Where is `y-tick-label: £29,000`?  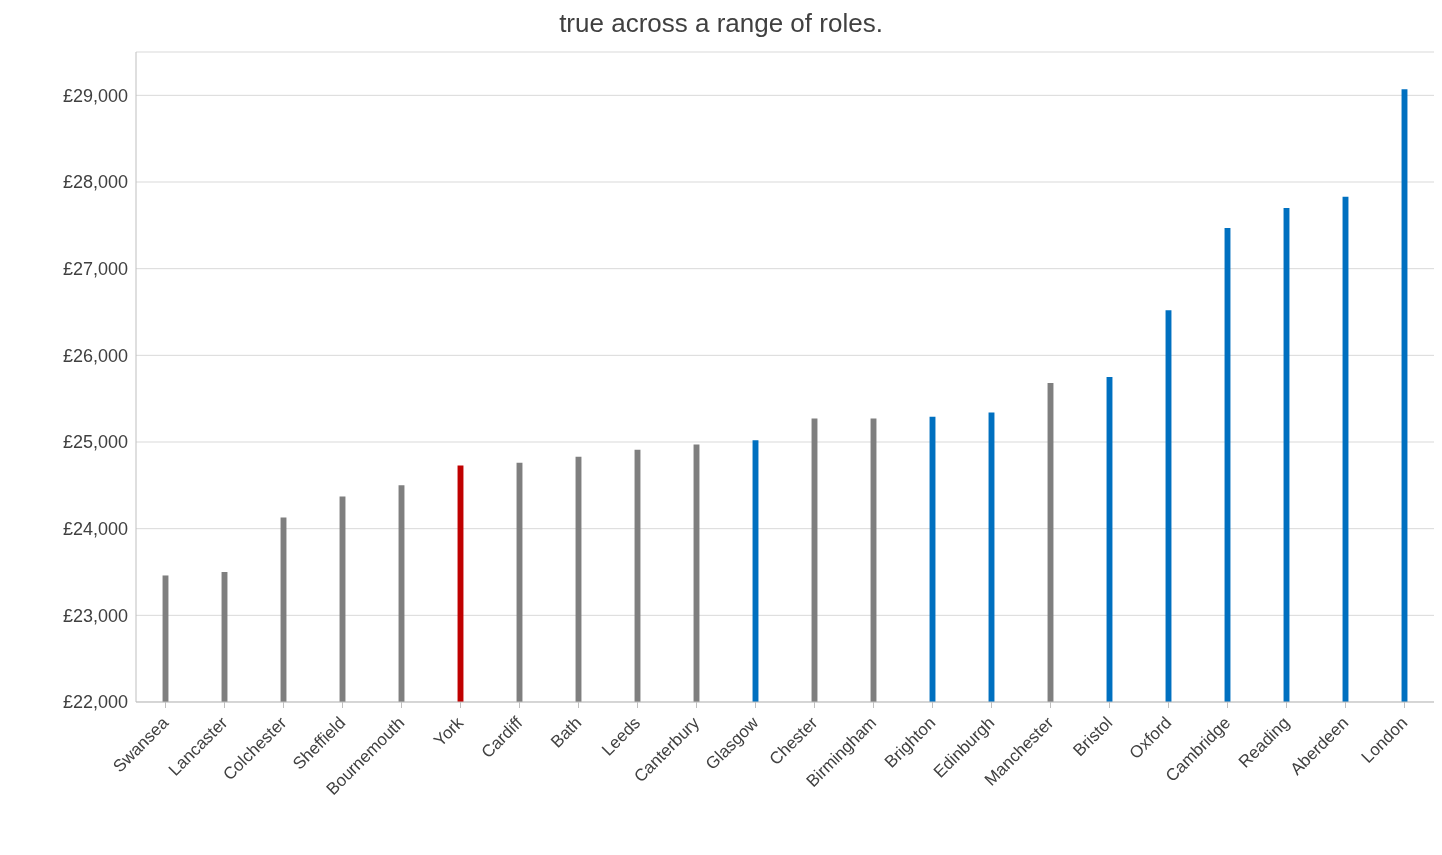
y-tick-label: £29,000 is located at coordinates (95, 95).